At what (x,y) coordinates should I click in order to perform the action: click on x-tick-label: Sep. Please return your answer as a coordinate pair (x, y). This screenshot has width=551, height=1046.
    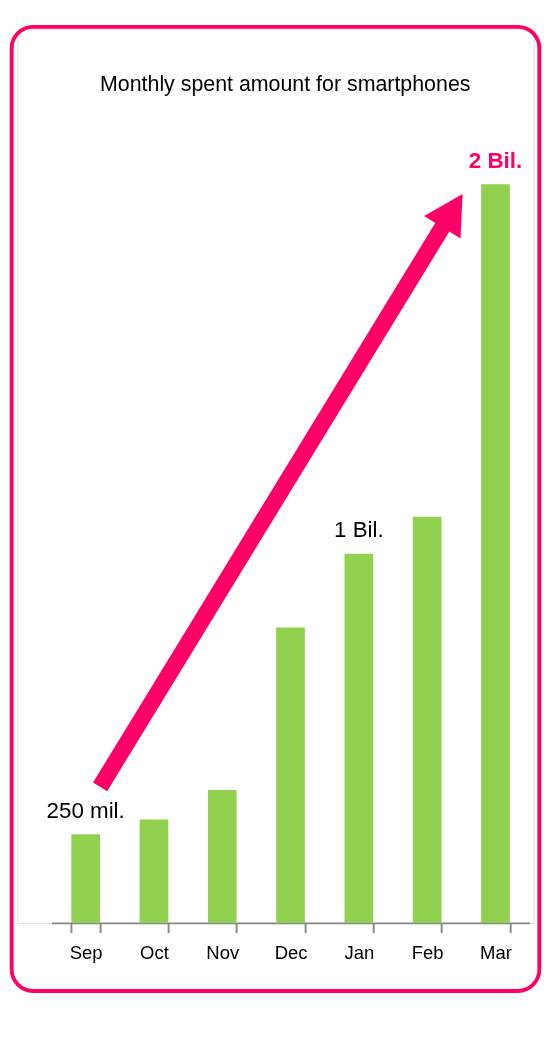
    Looking at the image, I should click on (86, 953).